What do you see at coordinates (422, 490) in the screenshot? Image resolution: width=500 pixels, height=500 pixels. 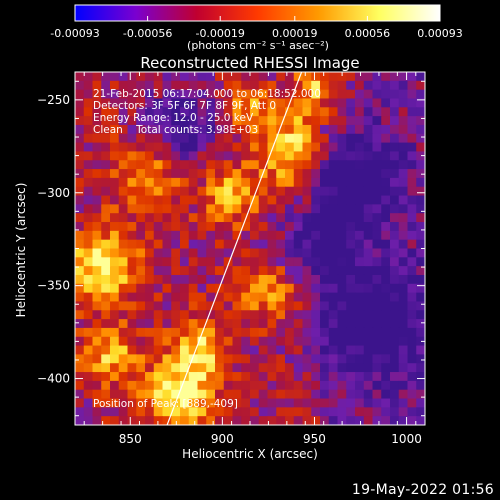 I see `timestamp: 19-May-2022 01:56` at bounding box center [422, 490].